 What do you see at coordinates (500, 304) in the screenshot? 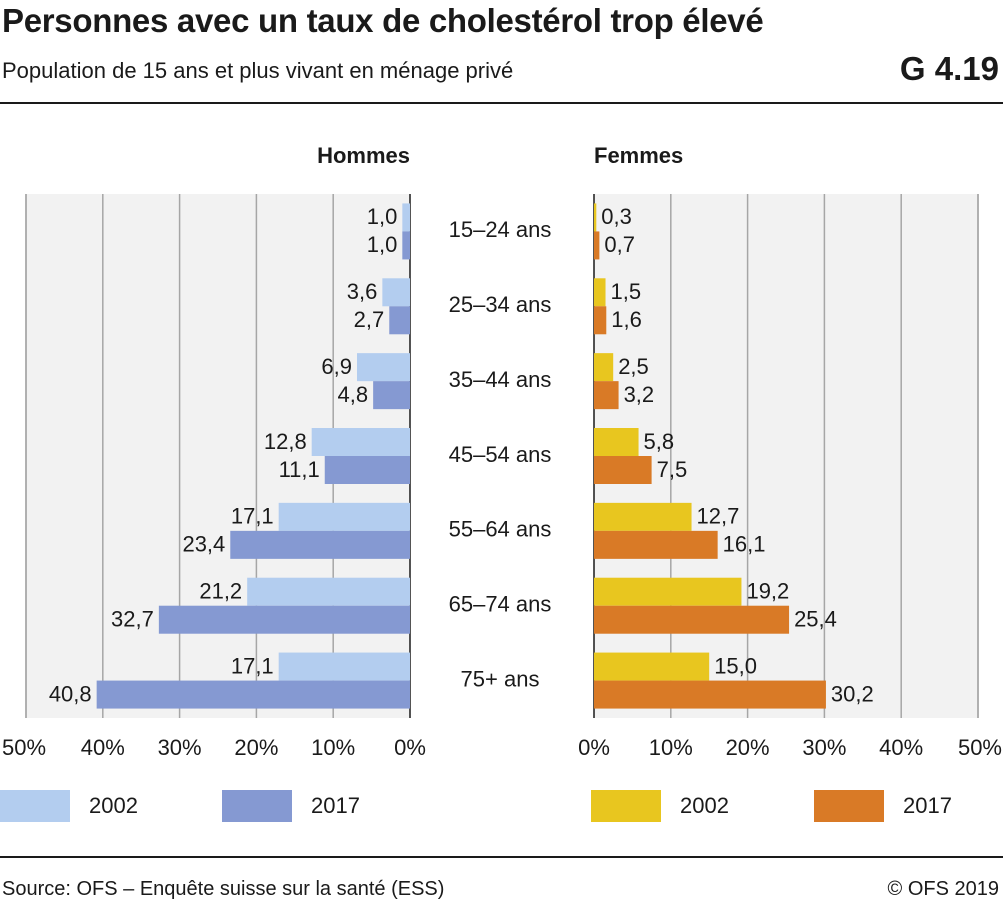
I see `category-label: 25–34 ans` at bounding box center [500, 304].